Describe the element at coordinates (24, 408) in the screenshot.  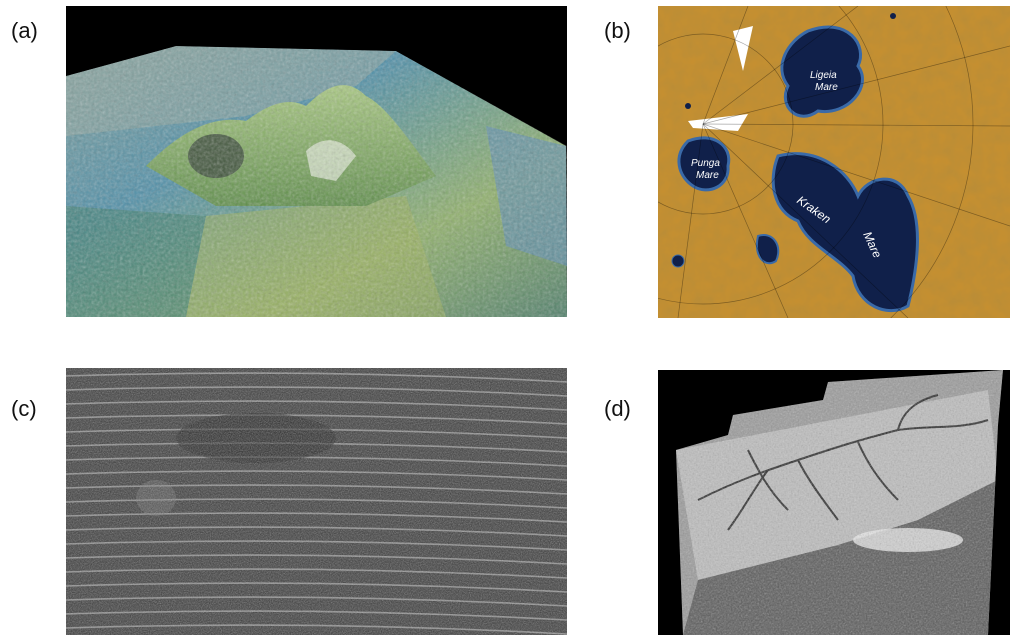
I see `panel-label-c: (c)` at that location.